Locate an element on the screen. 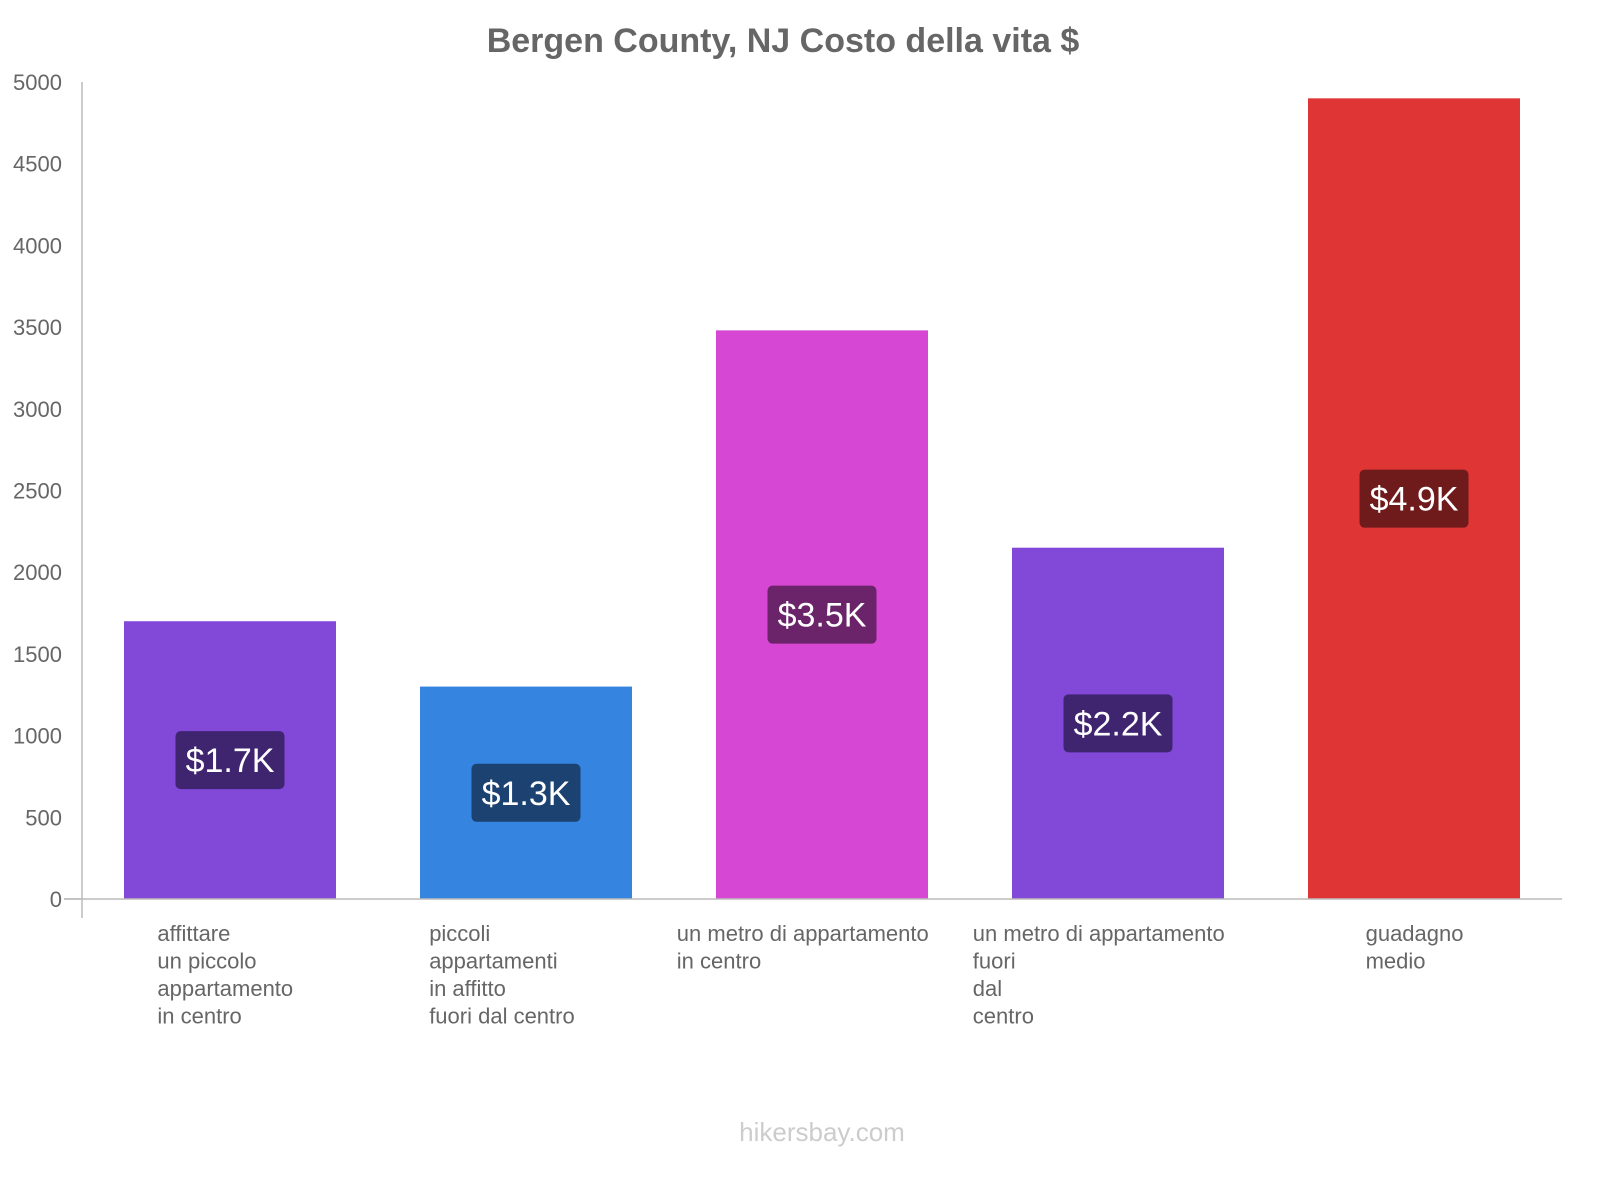 The height and width of the screenshot is (1200, 1600). x-tick-label: piccoli is located at coordinates (459, 933).